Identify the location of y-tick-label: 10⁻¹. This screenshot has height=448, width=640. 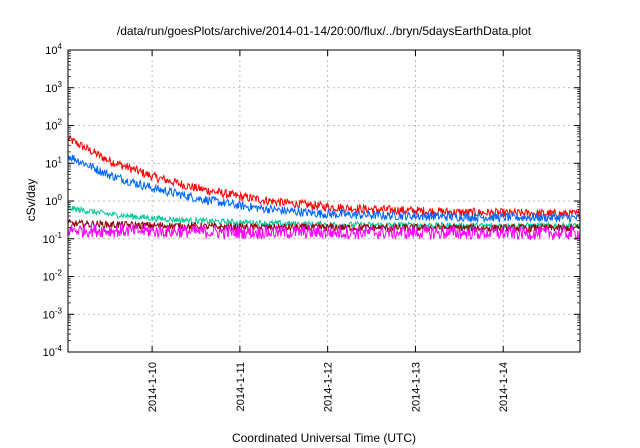
(53, 238).